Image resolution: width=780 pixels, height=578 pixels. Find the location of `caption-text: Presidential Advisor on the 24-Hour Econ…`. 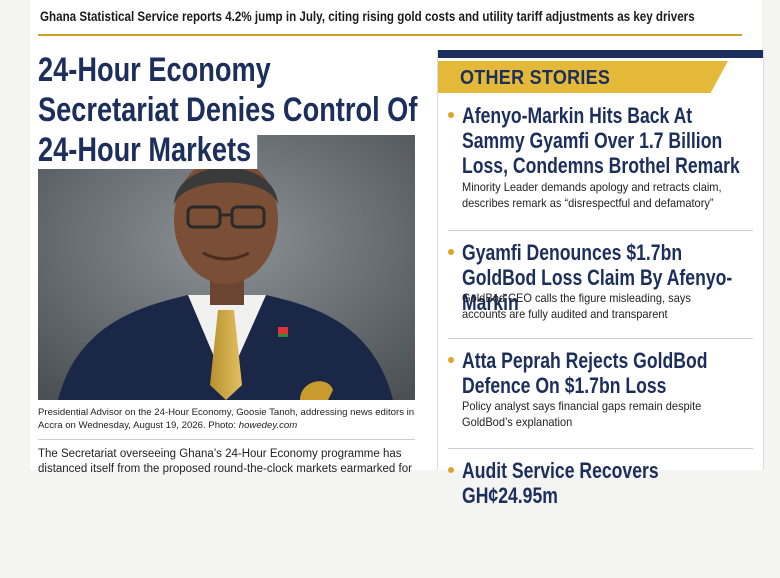

caption-text: Presidential Advisor on the 24-Hour Econ… is located at coordinates (226, 419).